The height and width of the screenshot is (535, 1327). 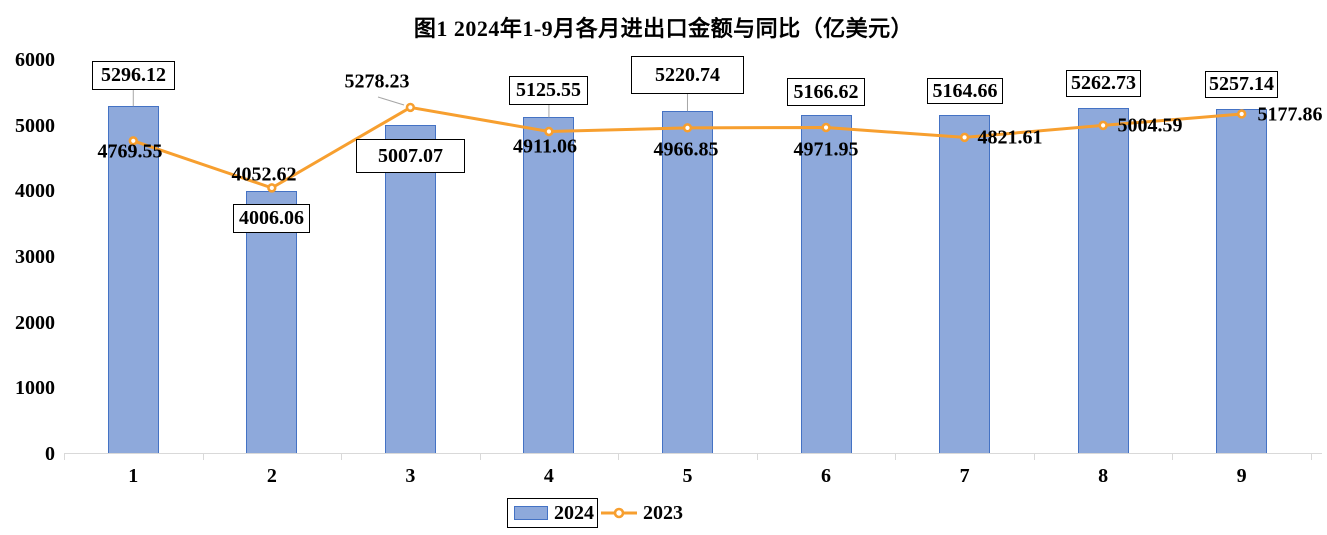 What do you see at coordinates (377, 81) in the screenshot?
I see `line-value-label-month-3: 5278.23` at bounding box center [377, 81].